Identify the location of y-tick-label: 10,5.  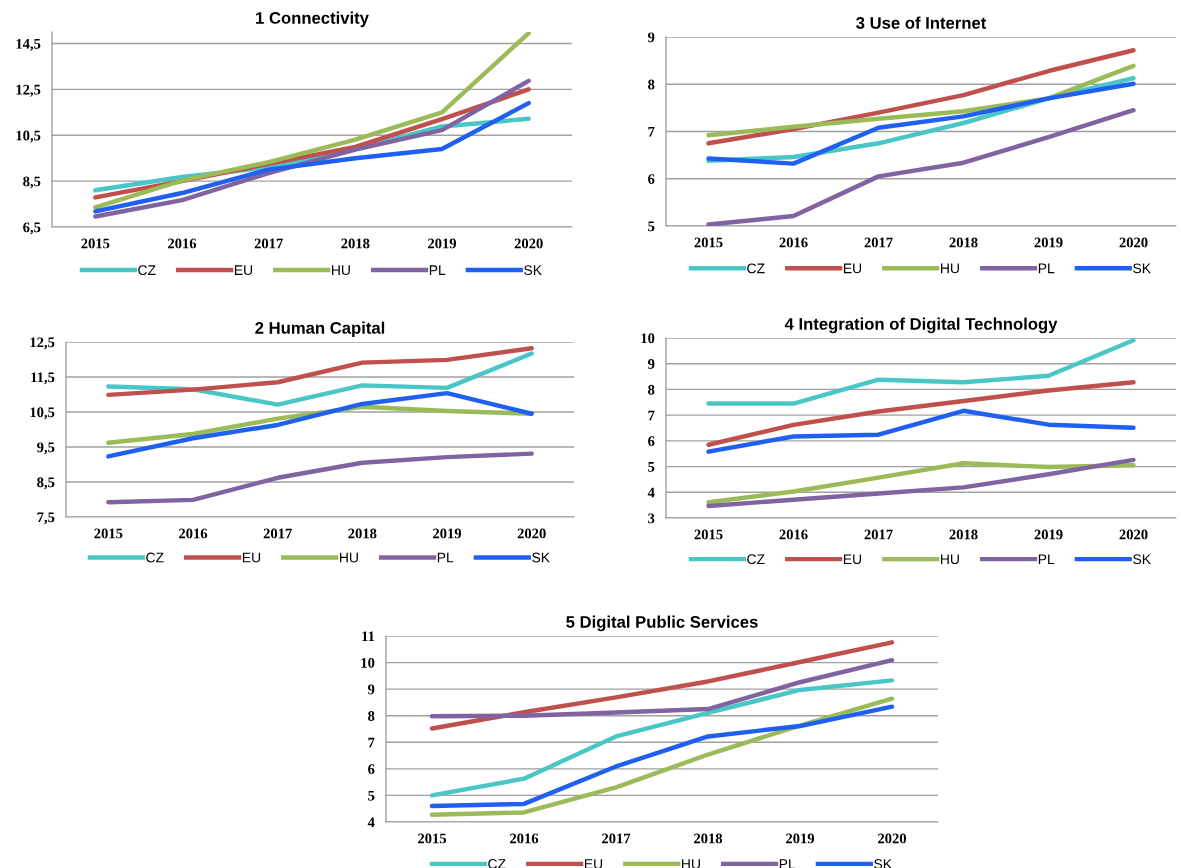
(28, 136).